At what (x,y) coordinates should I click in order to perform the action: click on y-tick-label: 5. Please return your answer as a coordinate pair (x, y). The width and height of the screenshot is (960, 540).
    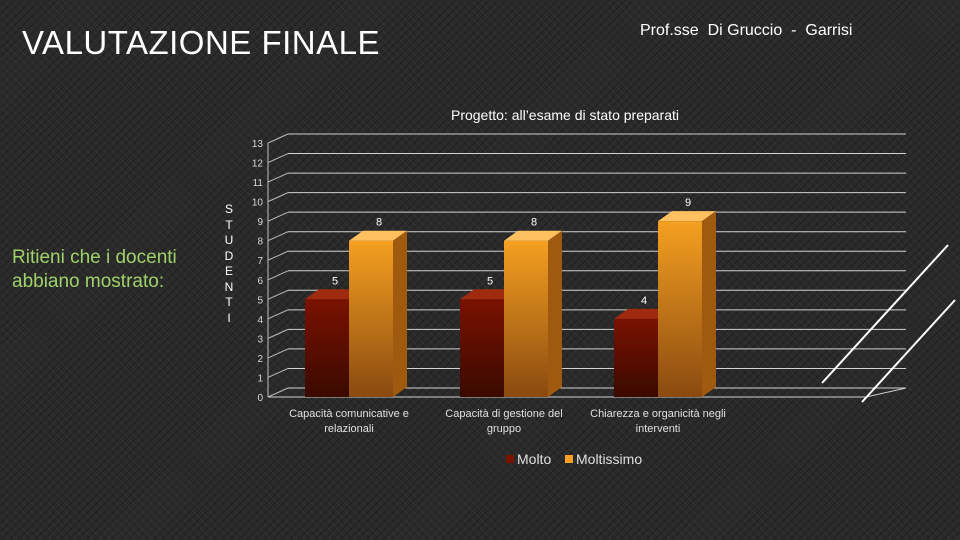
    Looking at the image, I should click on (260, 300).